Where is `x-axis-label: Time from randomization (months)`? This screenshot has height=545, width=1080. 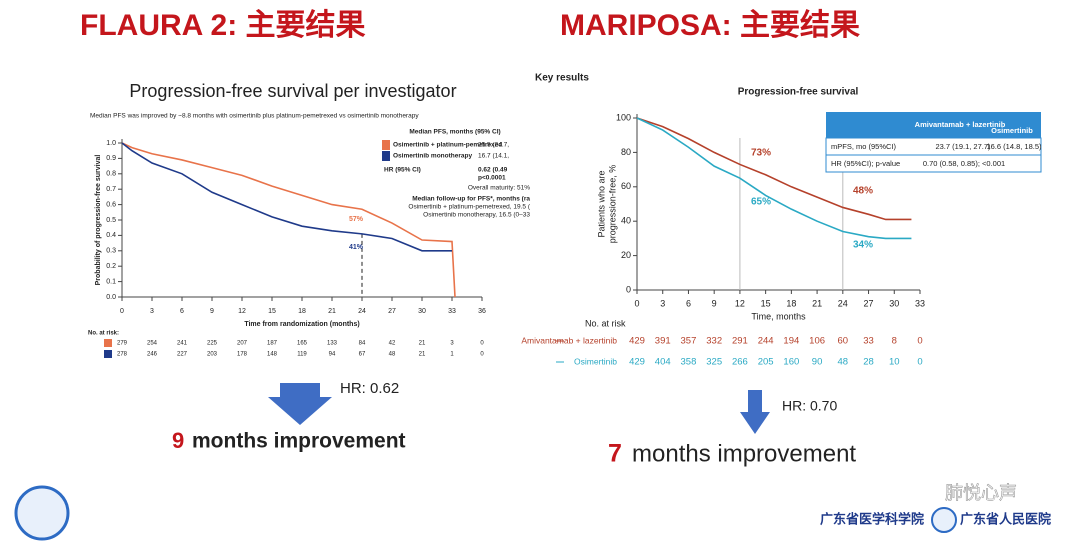 x-axis-label: Time from randomization (months) is located at coordinates (301, 324).